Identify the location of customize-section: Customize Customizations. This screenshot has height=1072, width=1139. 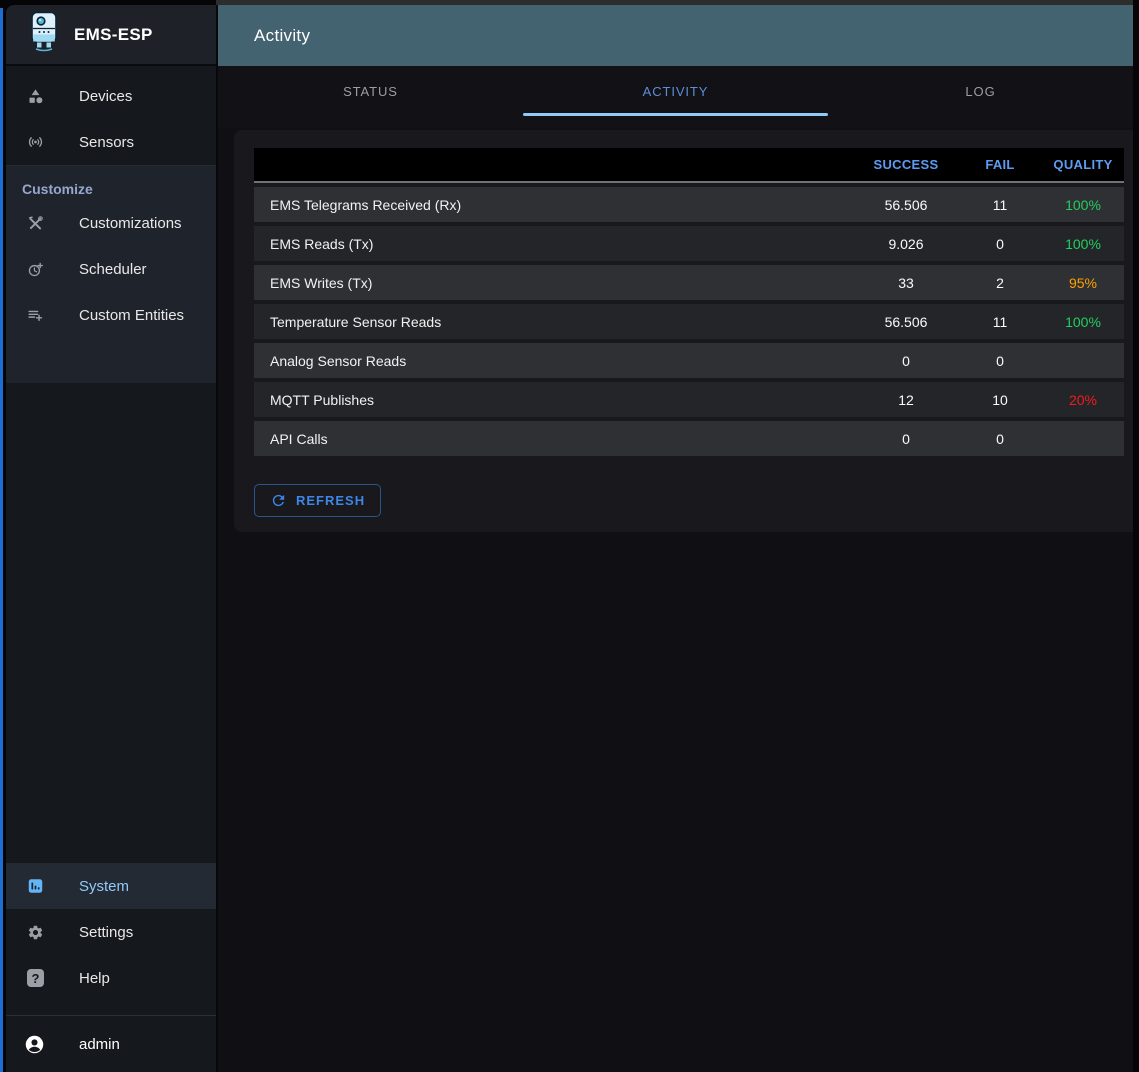
(111, 274).